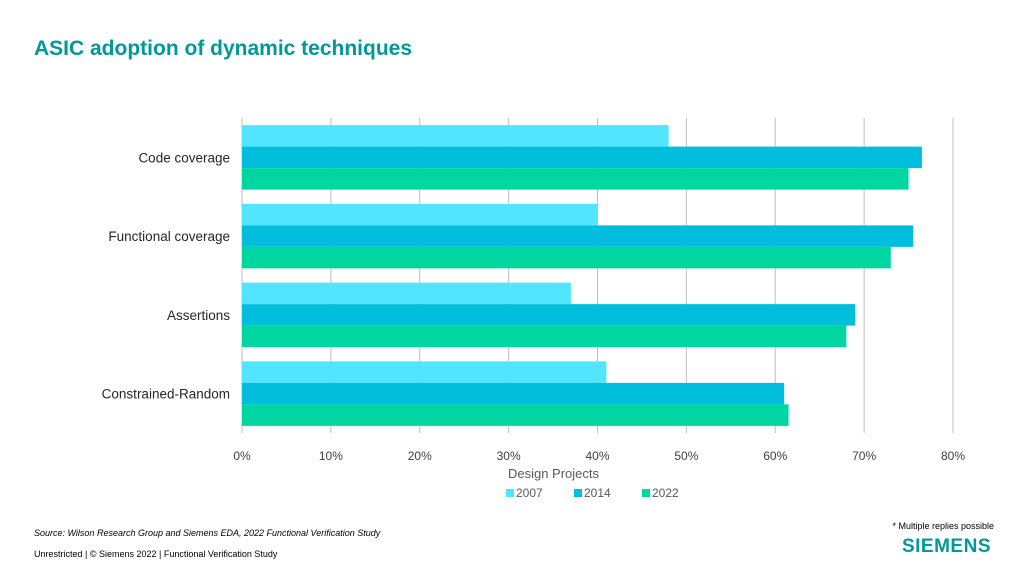 The width and height of the screenshot is (1024, 576). I want to click on category-label: Constrained-Random, so click(166, 394).